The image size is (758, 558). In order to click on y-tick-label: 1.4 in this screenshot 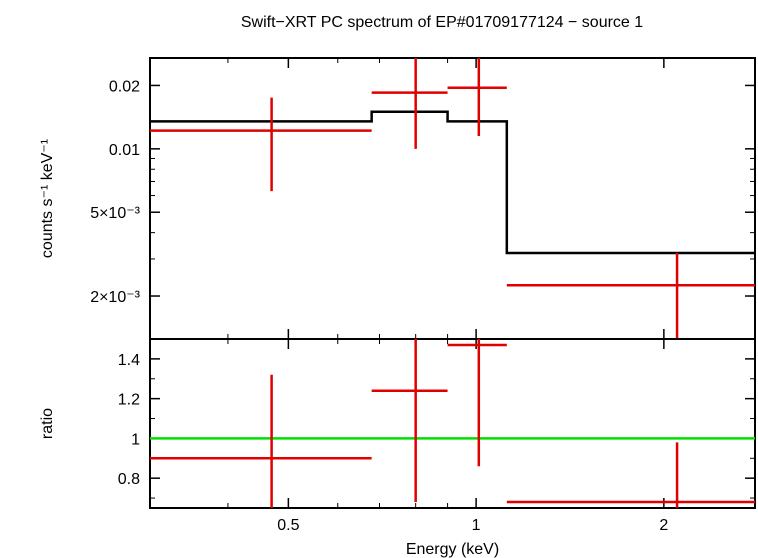, I will do `click(129, 360)`.